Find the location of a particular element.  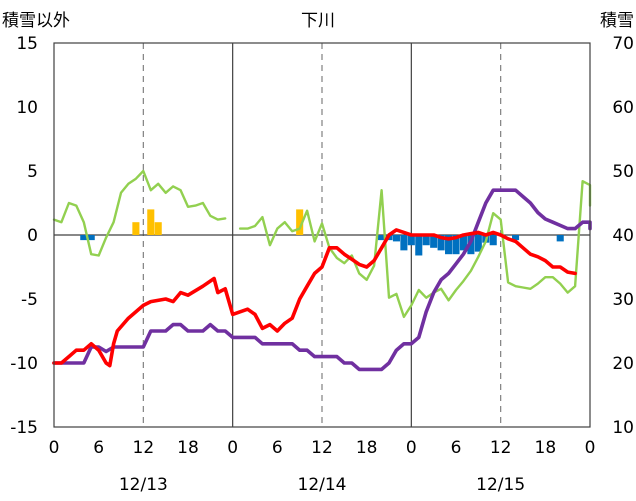

y-right-tick-label: 20 is located at coordinates (623, 364).